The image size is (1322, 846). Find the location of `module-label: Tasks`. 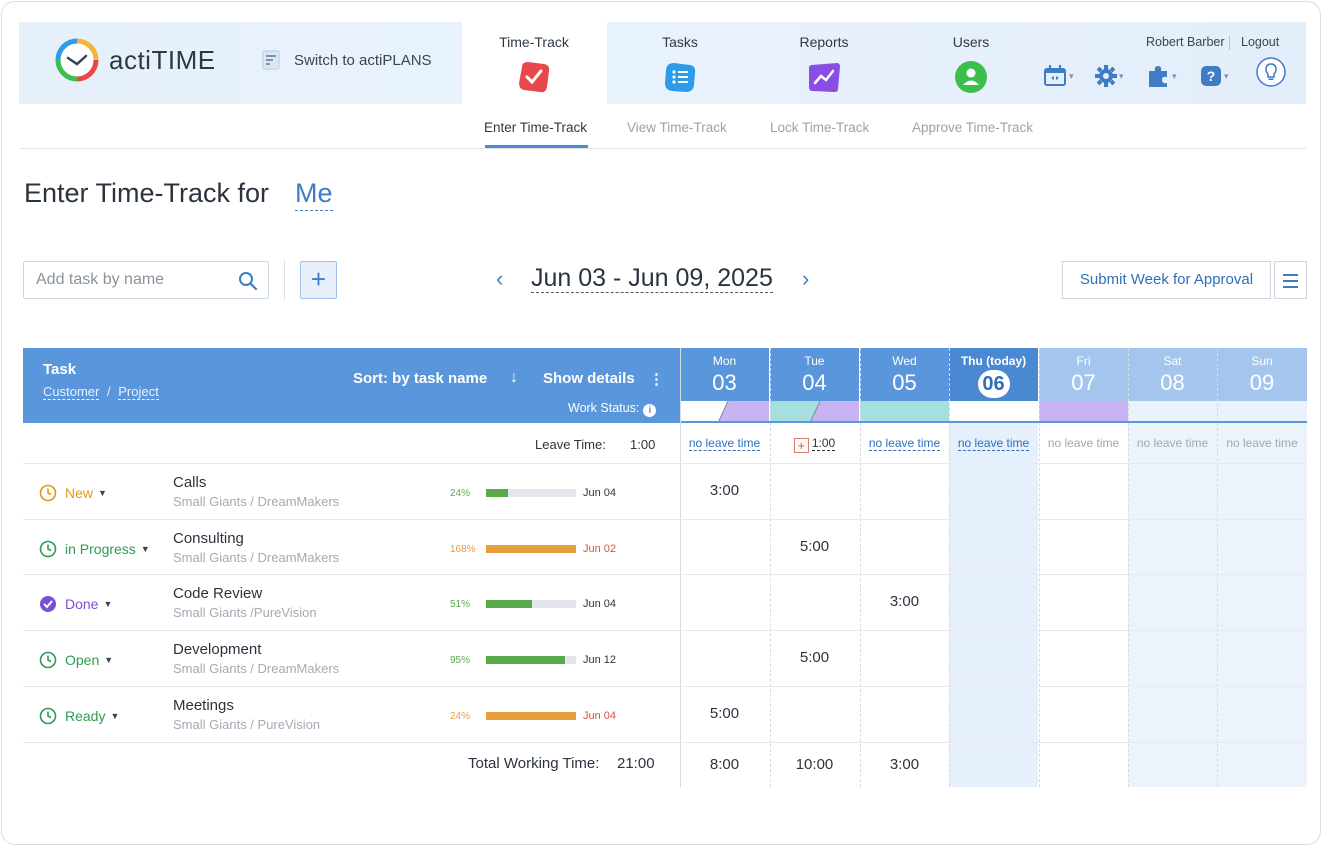

module-label: Tasks is located at coordinates (680, 42).